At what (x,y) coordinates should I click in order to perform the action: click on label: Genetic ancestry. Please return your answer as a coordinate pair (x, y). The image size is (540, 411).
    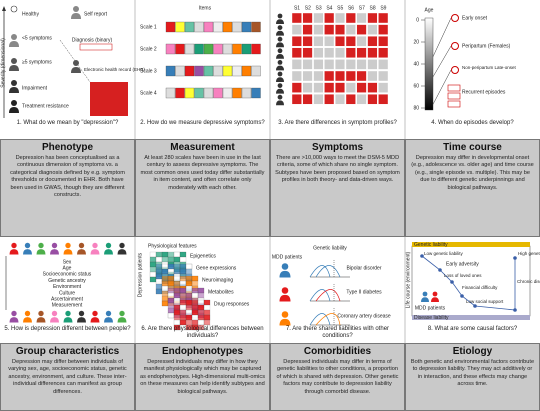
    Looking at the image, I should click on (67, 281).